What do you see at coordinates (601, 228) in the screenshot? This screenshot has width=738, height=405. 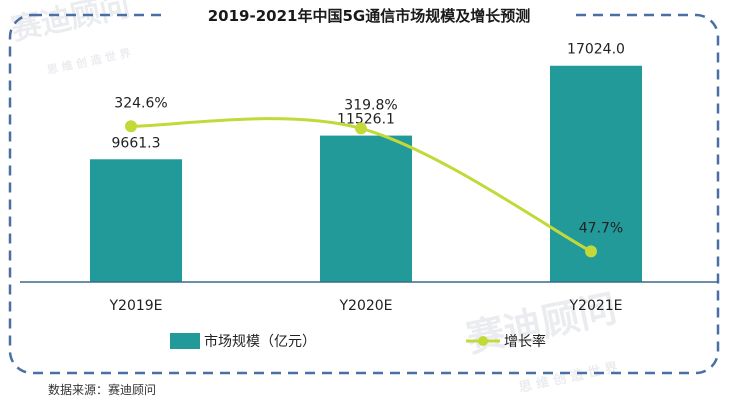 I see `growth-rate-label: 47.7%` at bounding box center [601, 228].